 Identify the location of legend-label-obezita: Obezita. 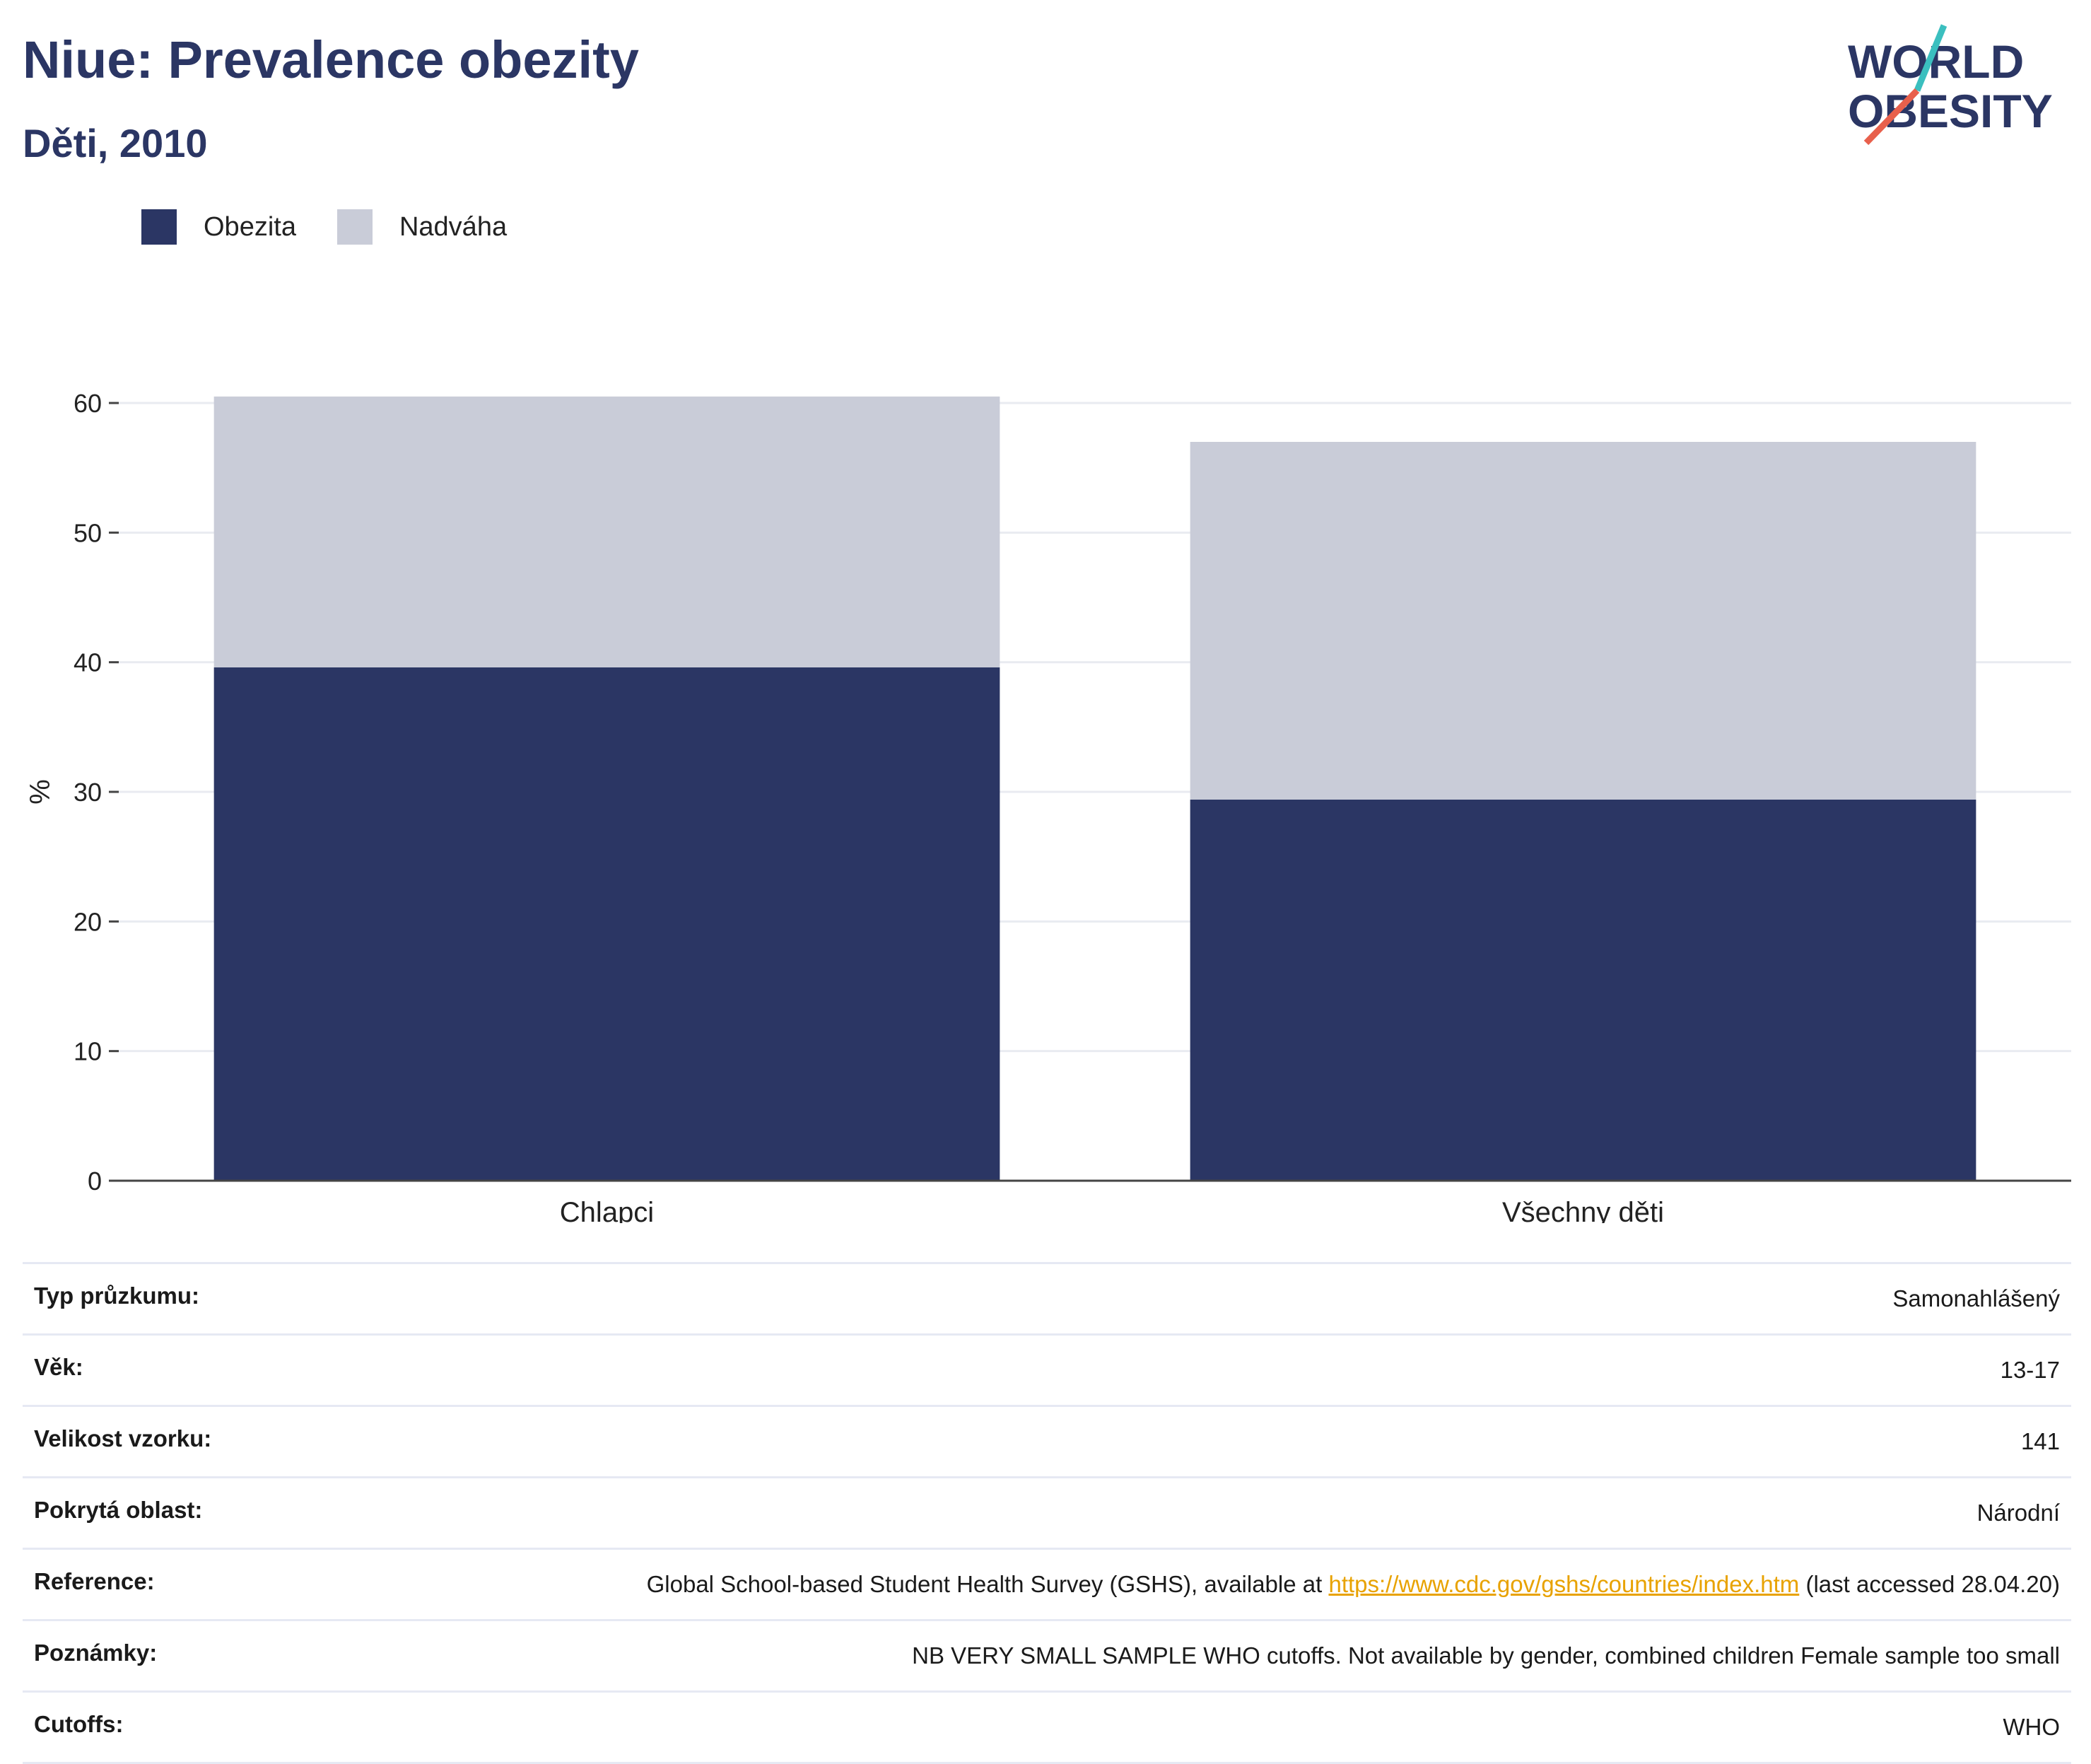
(250, 226).